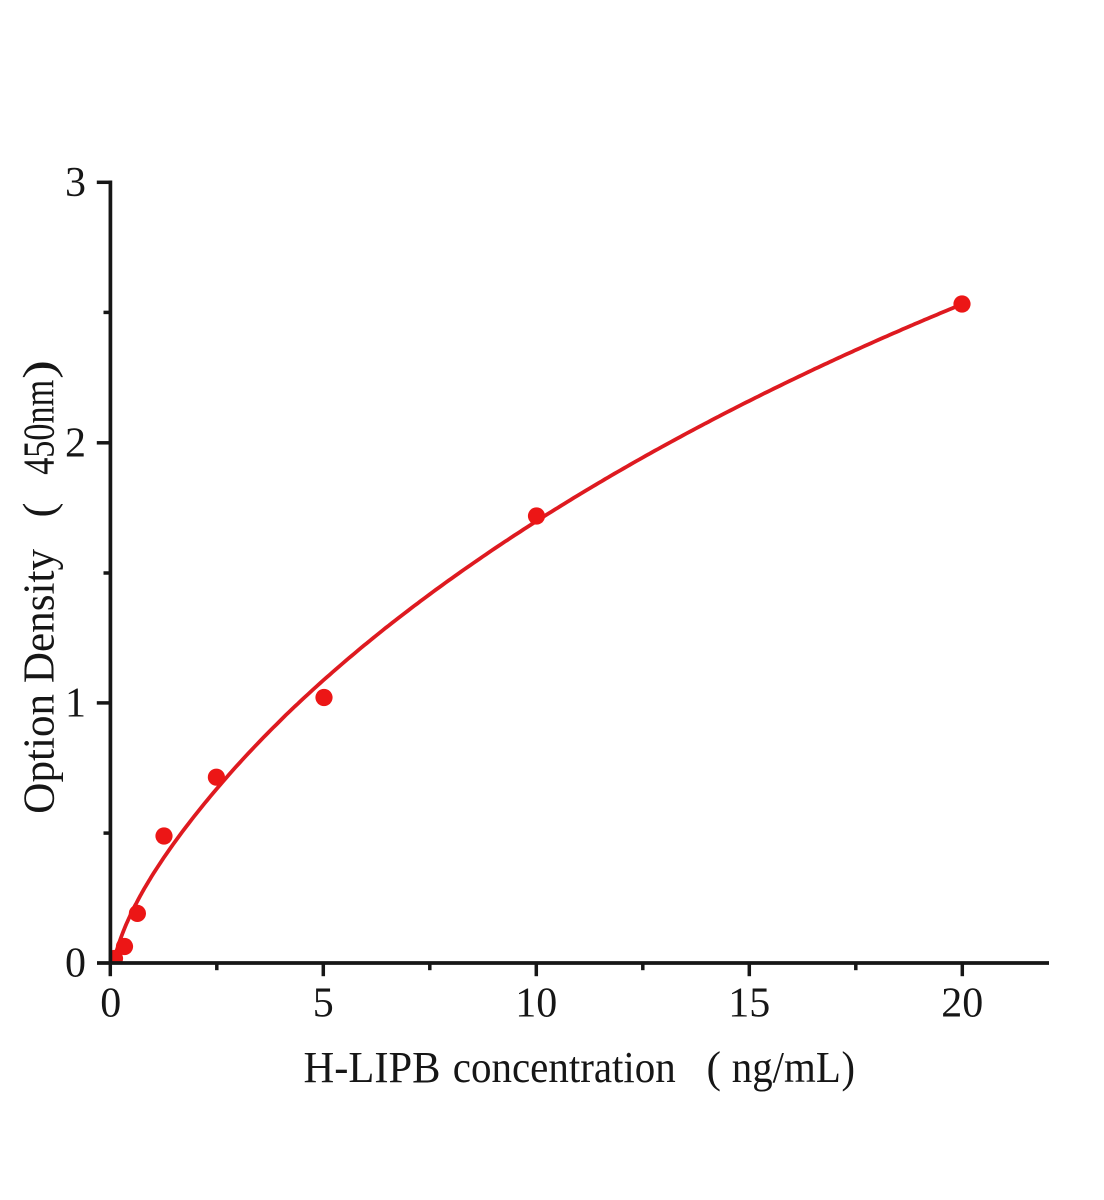  What do you see at coordinates (75, 444) in the screenshot?
I see `svg-text: 2` at bounding box center [75, 444].